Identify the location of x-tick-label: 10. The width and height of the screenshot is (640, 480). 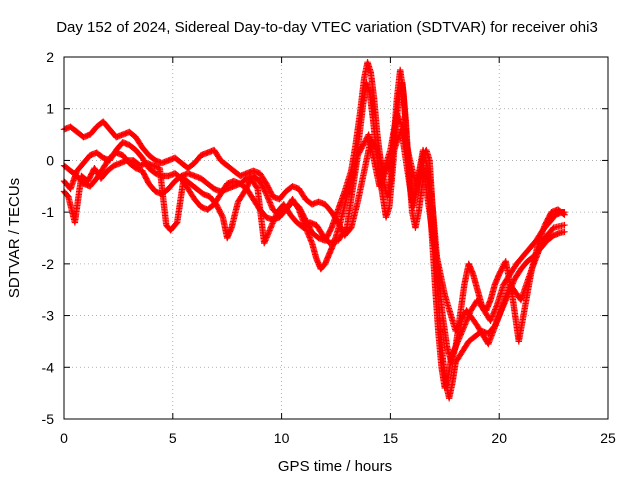
(282, 438).